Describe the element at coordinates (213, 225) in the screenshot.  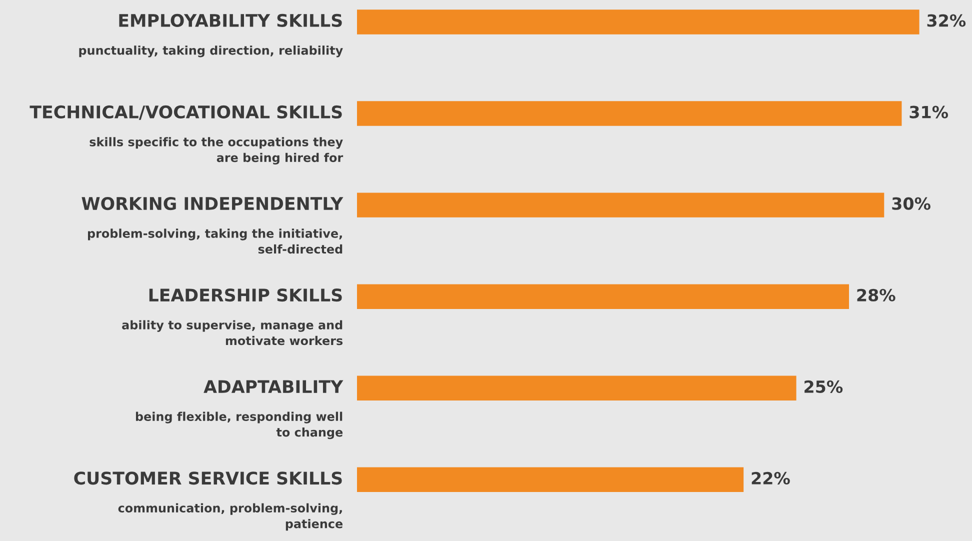
I see `y-tick-label: WORKING INDEPENDENTLY problem-solving, taking the initiative, self-directed` at that location.